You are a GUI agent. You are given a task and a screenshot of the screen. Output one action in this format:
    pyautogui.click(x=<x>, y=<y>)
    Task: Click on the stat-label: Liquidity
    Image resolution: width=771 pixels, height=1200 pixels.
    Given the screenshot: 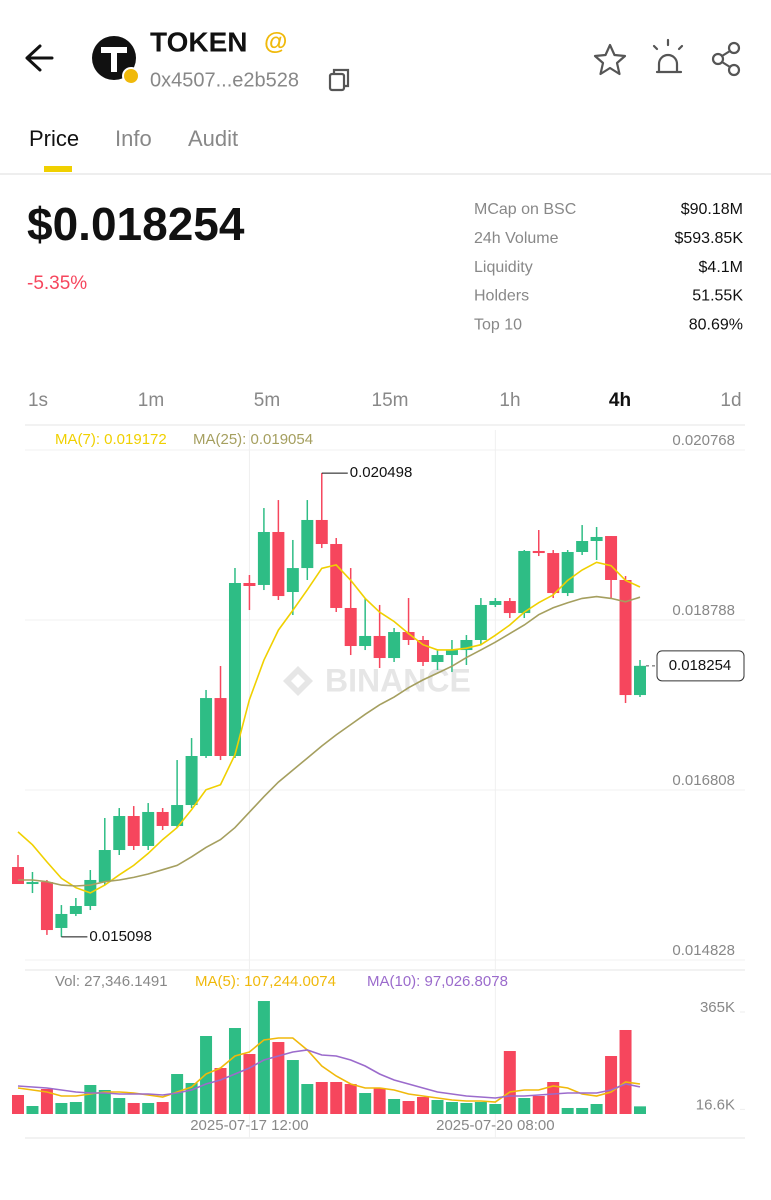 What is the action you would take?
    pyautogui.click(x=503, y=267)
    